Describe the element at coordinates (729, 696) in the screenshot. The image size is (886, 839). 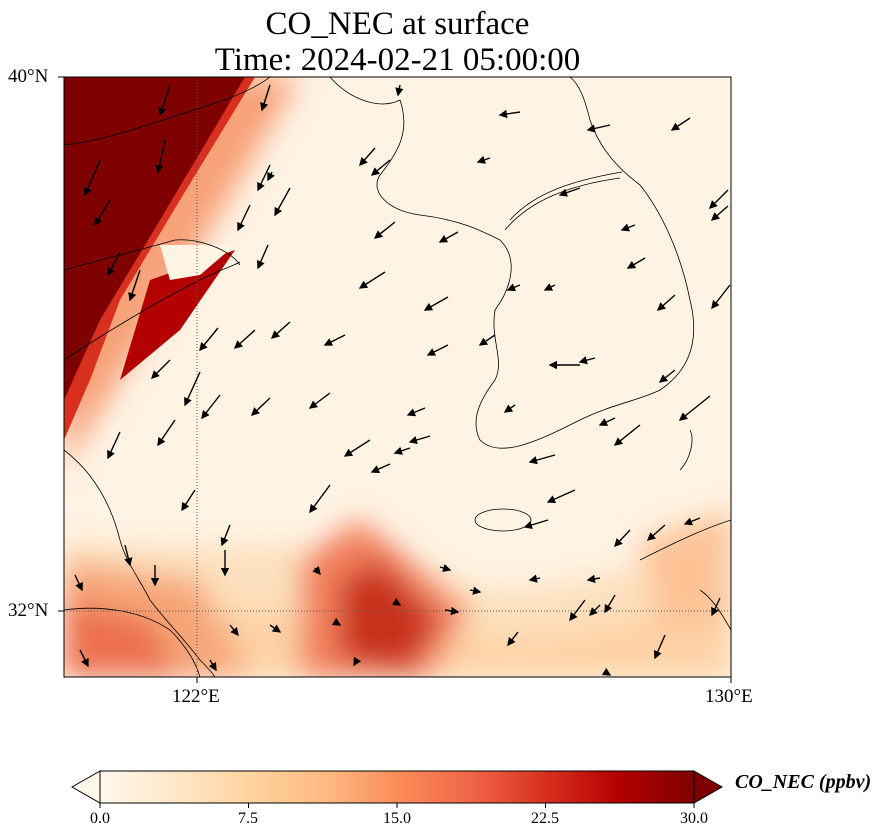
I see `lon-label-130e: 130°E` at that location.